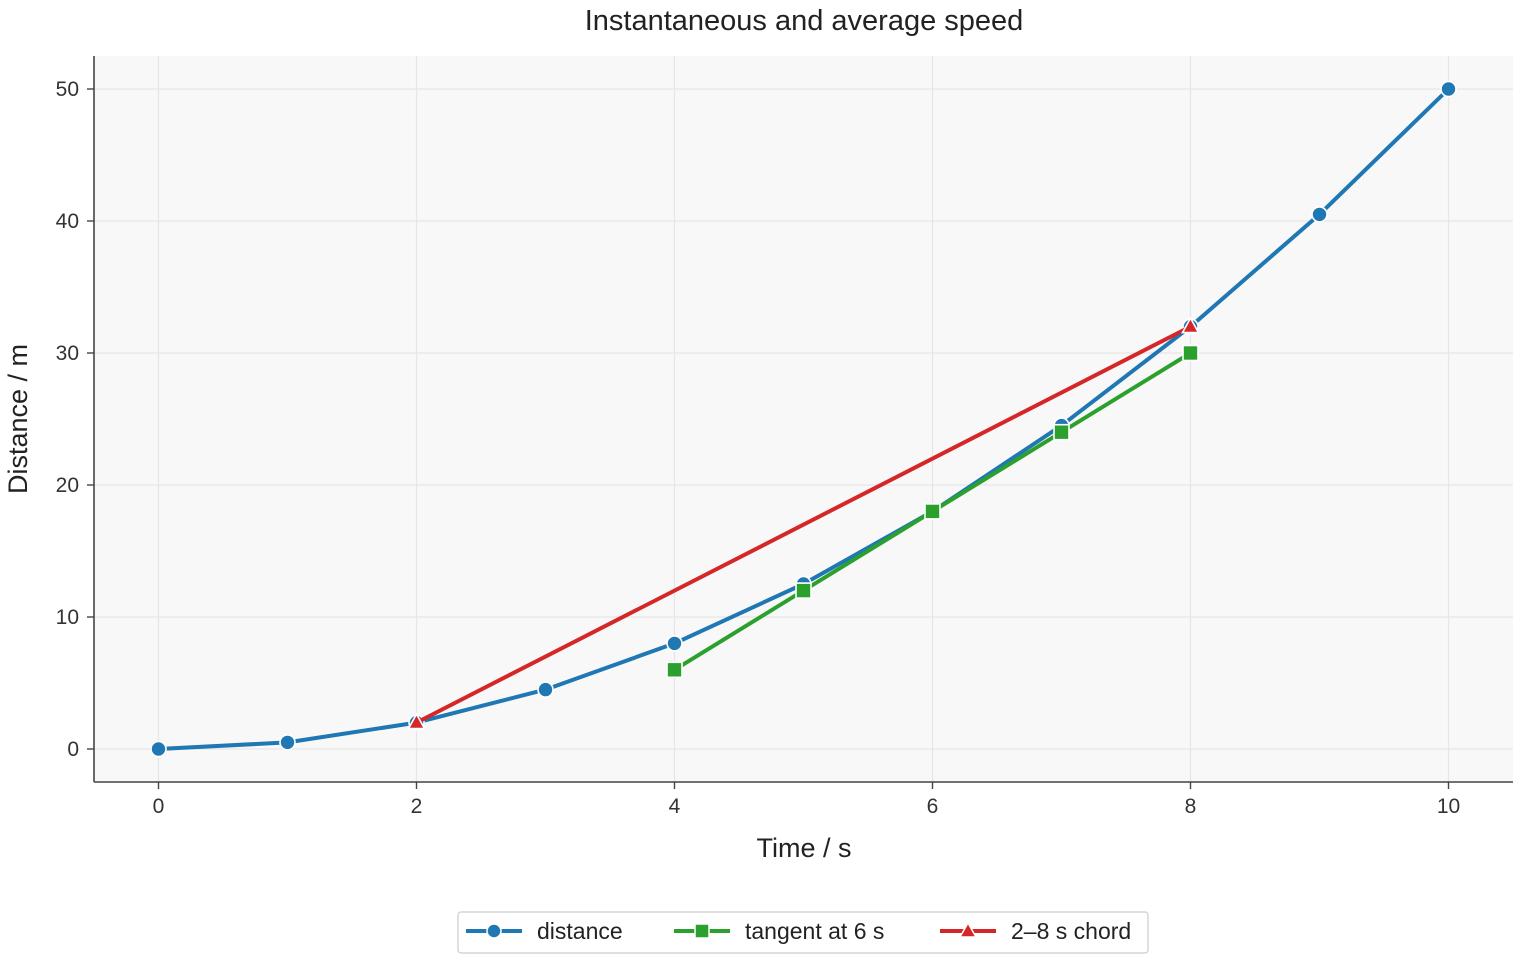 The image size is (1520, 960). I want to click on y-ticks: 0 10 20 30 40 50, so click(75, 419).